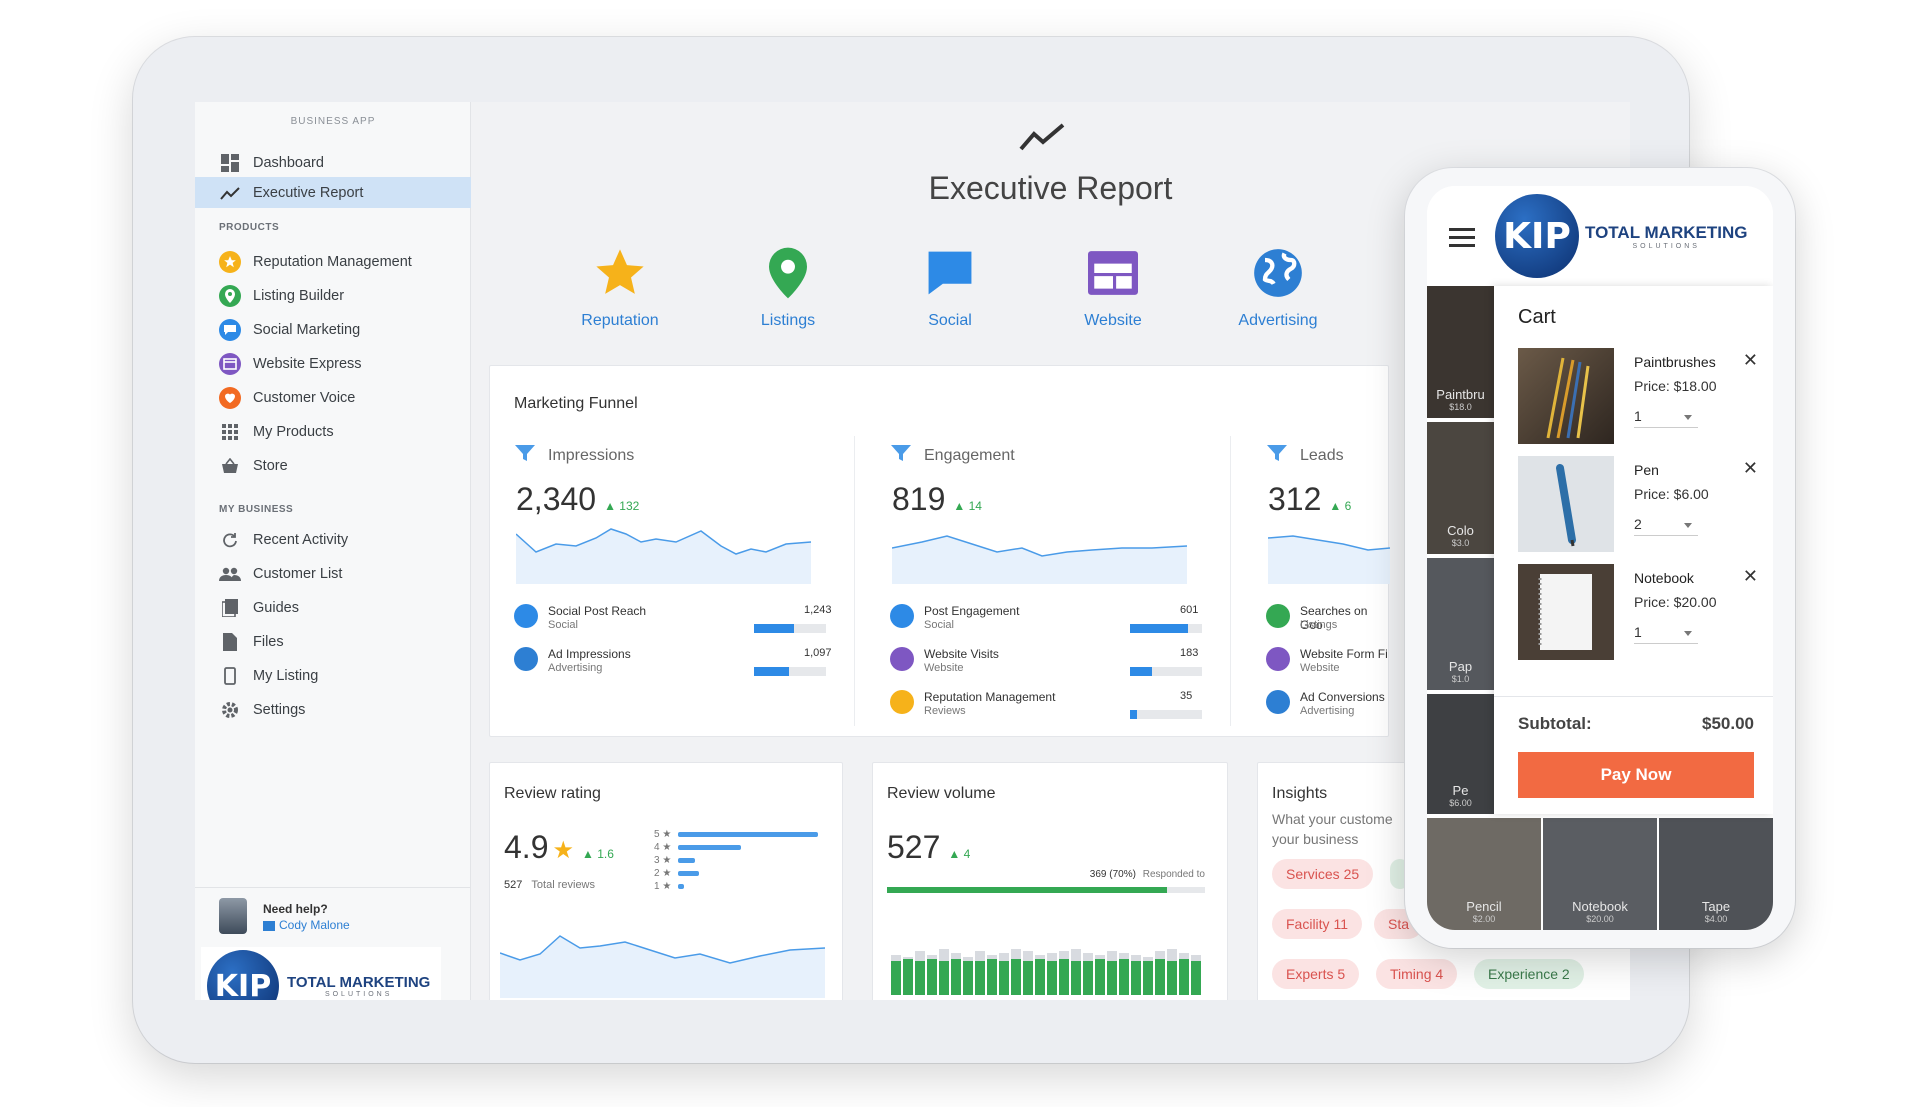 This screenshot has height=1107, width=1920. What do you see at coordinates (1600, 906) in the screenshot?
I see `tile-label: Notebook` at bounding box center [1600, 906].